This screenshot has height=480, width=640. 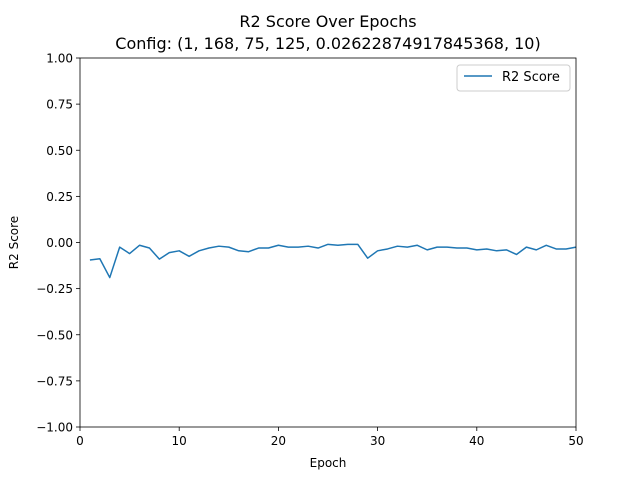 I want to click on legend: R2 Score, so click(x=513, y=78).